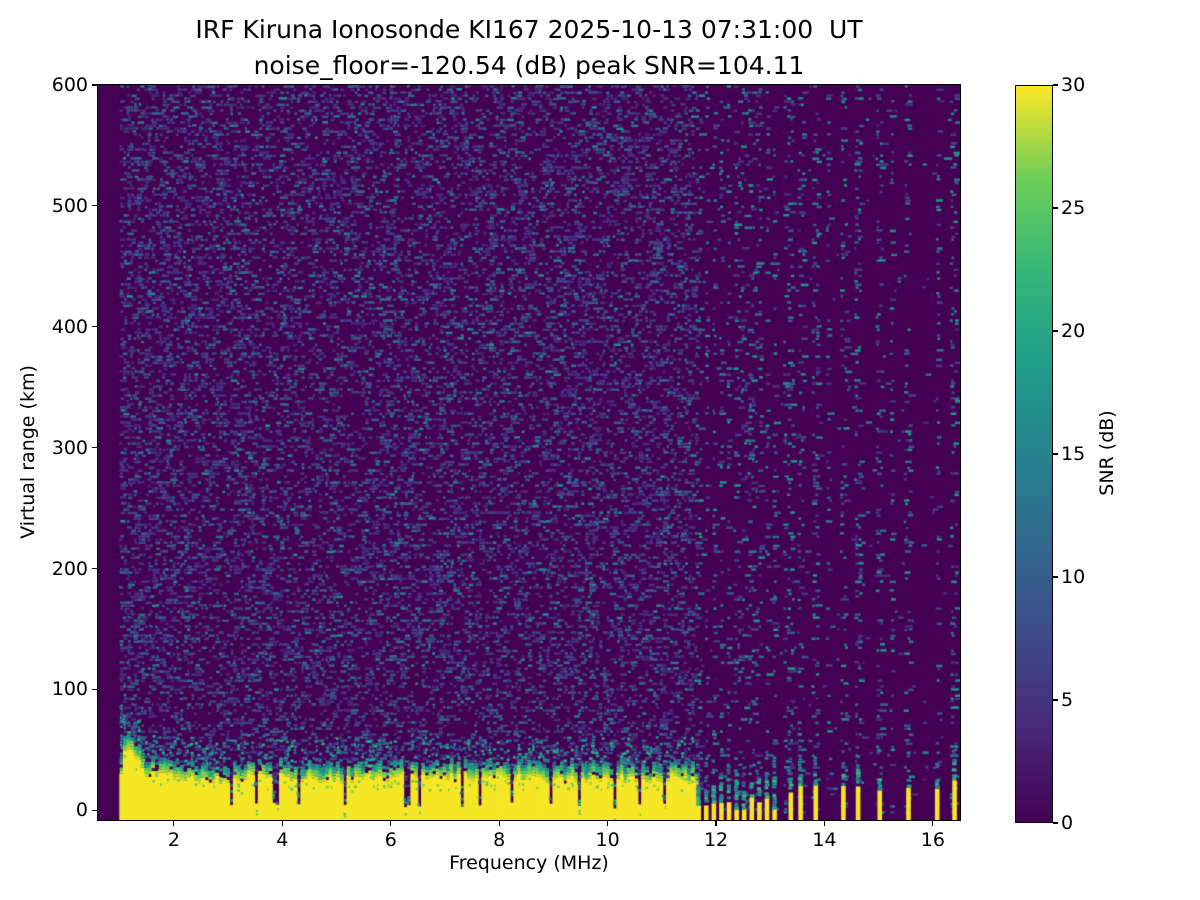  Describe the element at coordinates (932, 840) in the screenshot. I see `x-tick-label: 16` at that location.